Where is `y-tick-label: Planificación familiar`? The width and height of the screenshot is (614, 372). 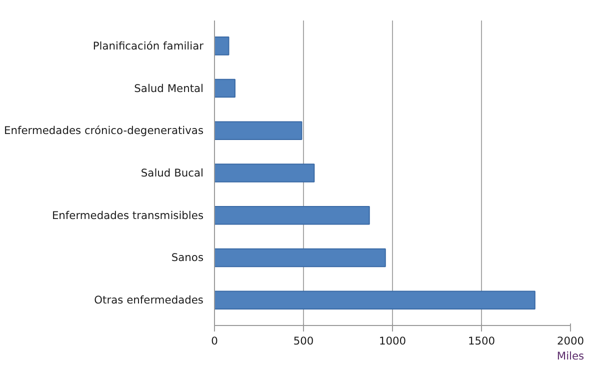
y-tick-label: Planificación familiar is located at coordinates (148, 45).